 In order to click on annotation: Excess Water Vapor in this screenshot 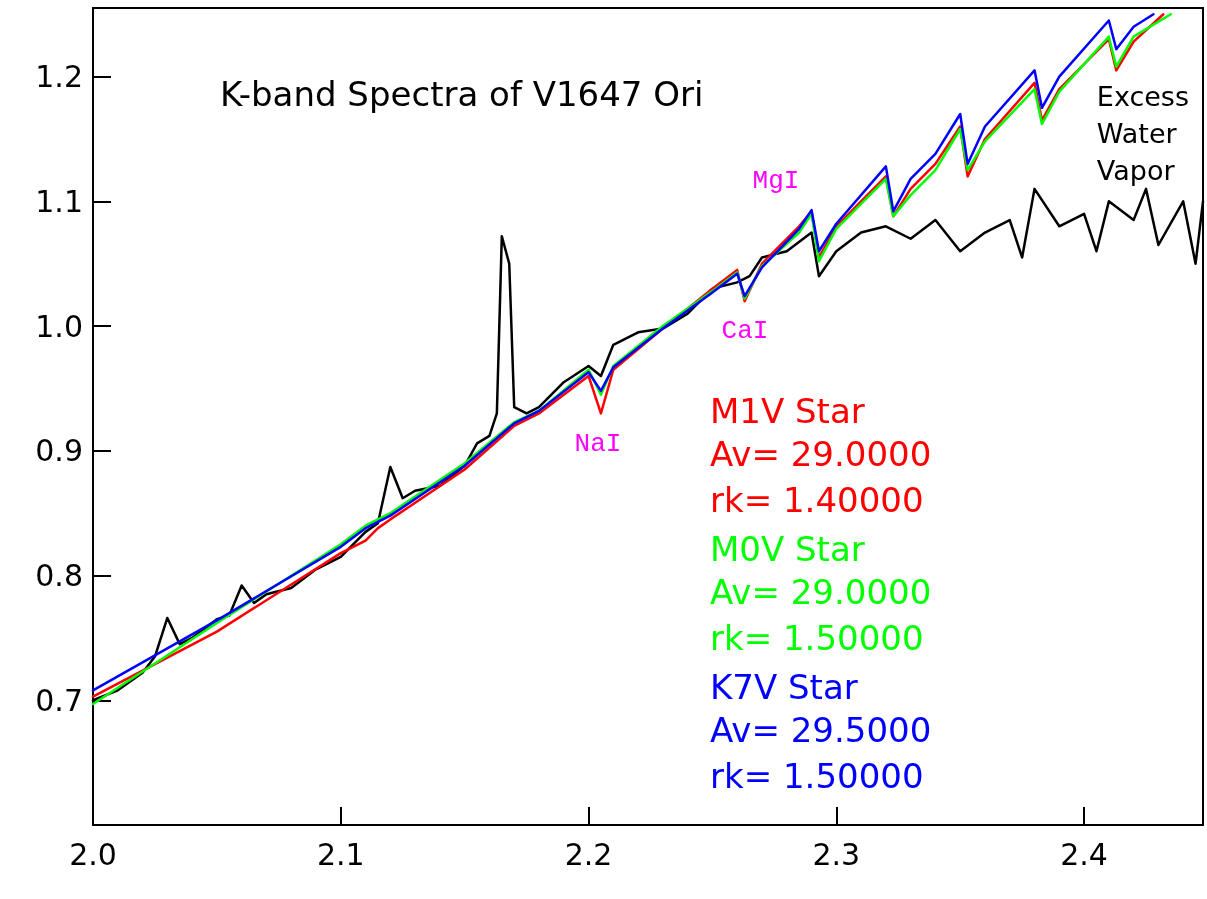, I will do `click(1142, 133)`.